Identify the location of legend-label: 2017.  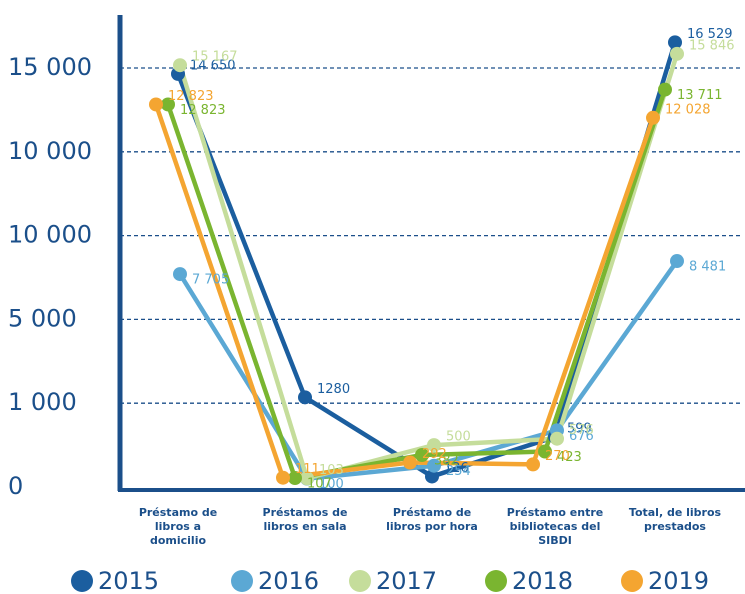
(406, 580).